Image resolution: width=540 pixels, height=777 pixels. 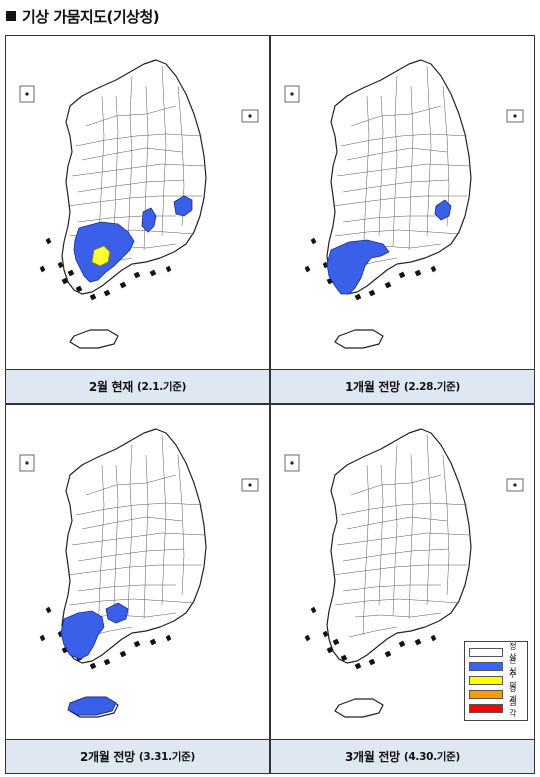 I want to click on inset-island, so click(x=515, y=485).